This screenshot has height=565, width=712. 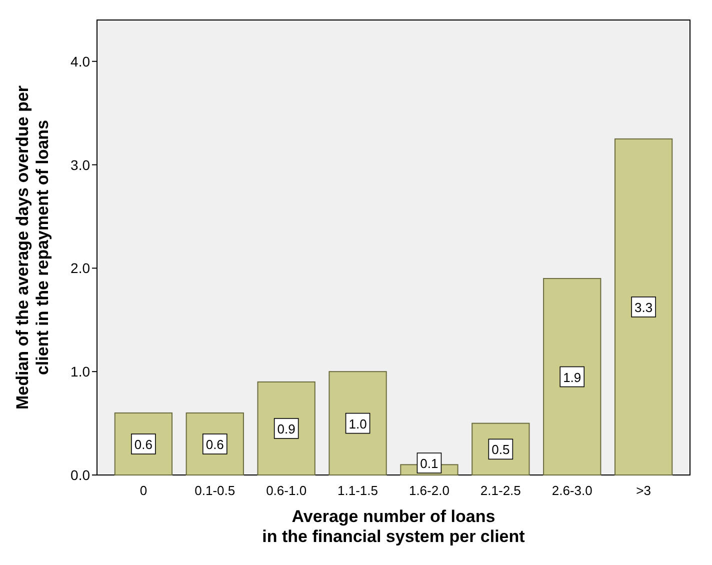 What do you see at coordinates (358, 490) in the screenshot?
I see `x-tick-label: 1.1-1.5` at bounding box center [358, 490].